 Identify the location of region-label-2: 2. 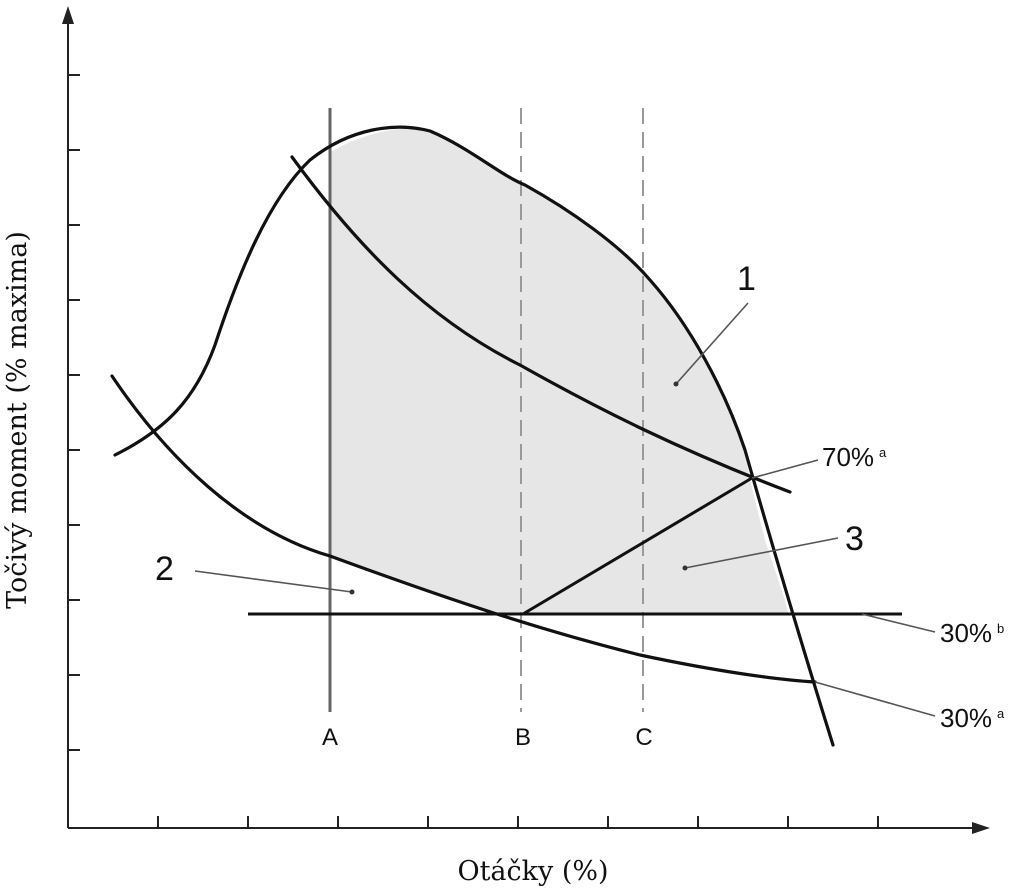
(164, 569).